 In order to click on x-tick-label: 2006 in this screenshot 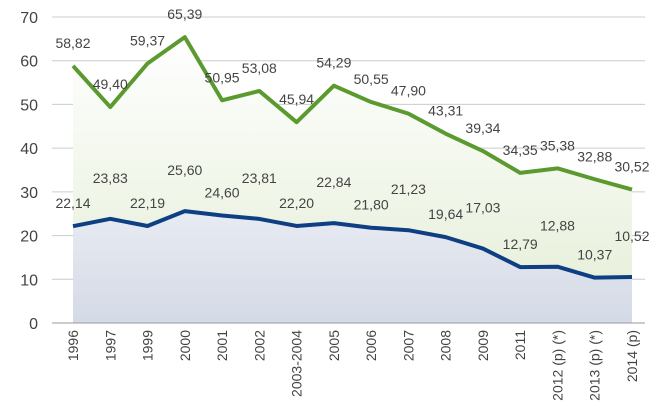, I will do `click(371, 345)`.